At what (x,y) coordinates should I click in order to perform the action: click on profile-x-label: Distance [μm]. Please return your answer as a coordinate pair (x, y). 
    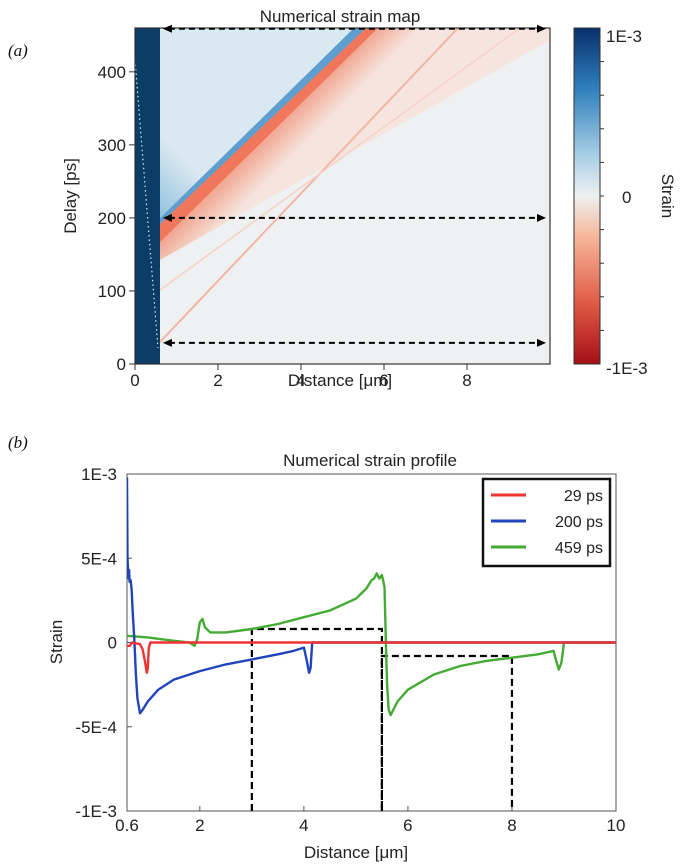
    Looking at the image, I should click on (356, 852).